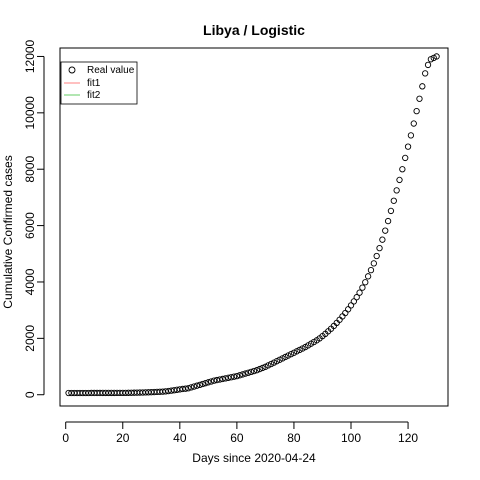 Image resolution: width=480 pixels, height=480 pixels. What do you see at coordinates (94, 83) in the screenshot?
I see `legend-fit1-label: fit1` at bounding box center [94, 83].